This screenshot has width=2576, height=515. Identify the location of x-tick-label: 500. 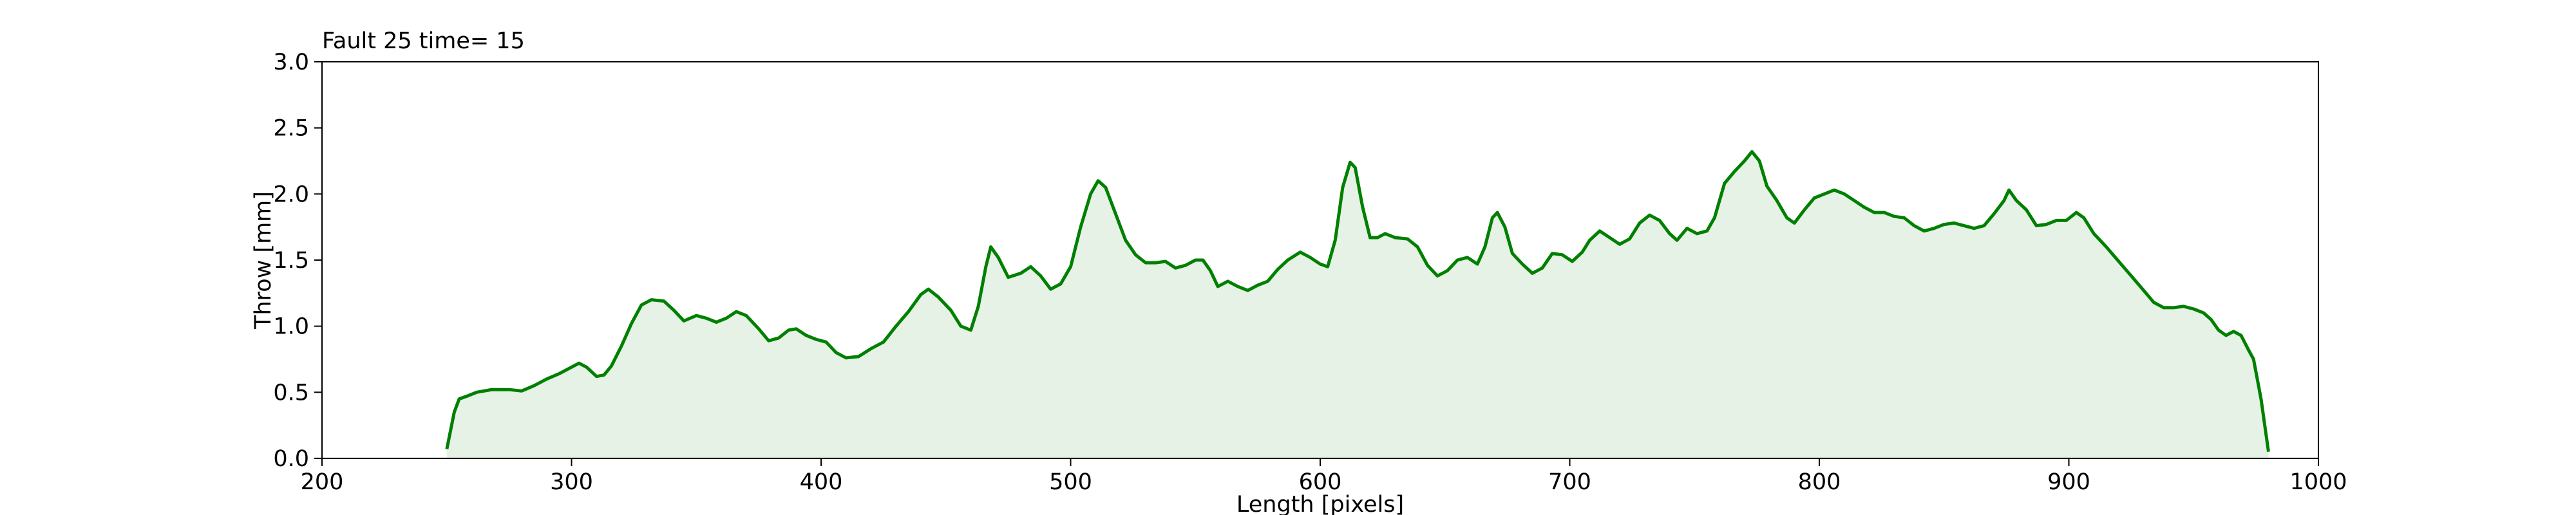
(1070, 482).